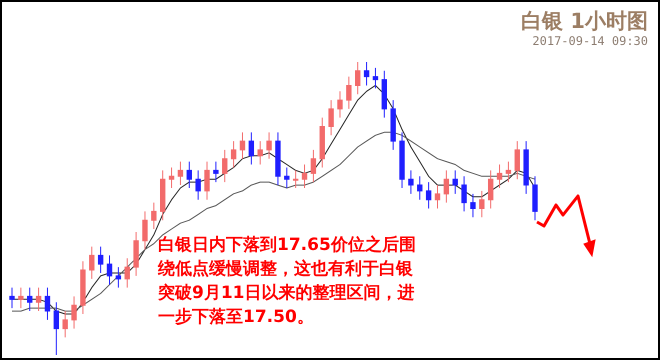  I want to click on text: 白银 1小时图, so click(584, 21).